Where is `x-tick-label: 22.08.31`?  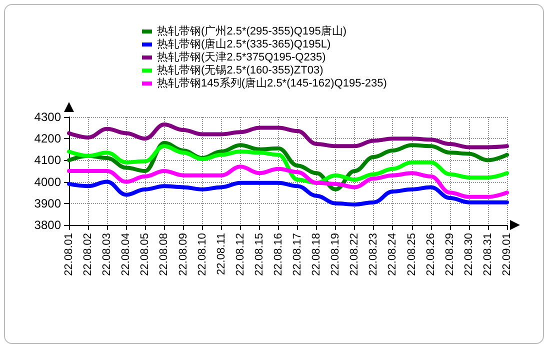 x-tick-label: 22.08.31 is located at coordinates (488, 254).